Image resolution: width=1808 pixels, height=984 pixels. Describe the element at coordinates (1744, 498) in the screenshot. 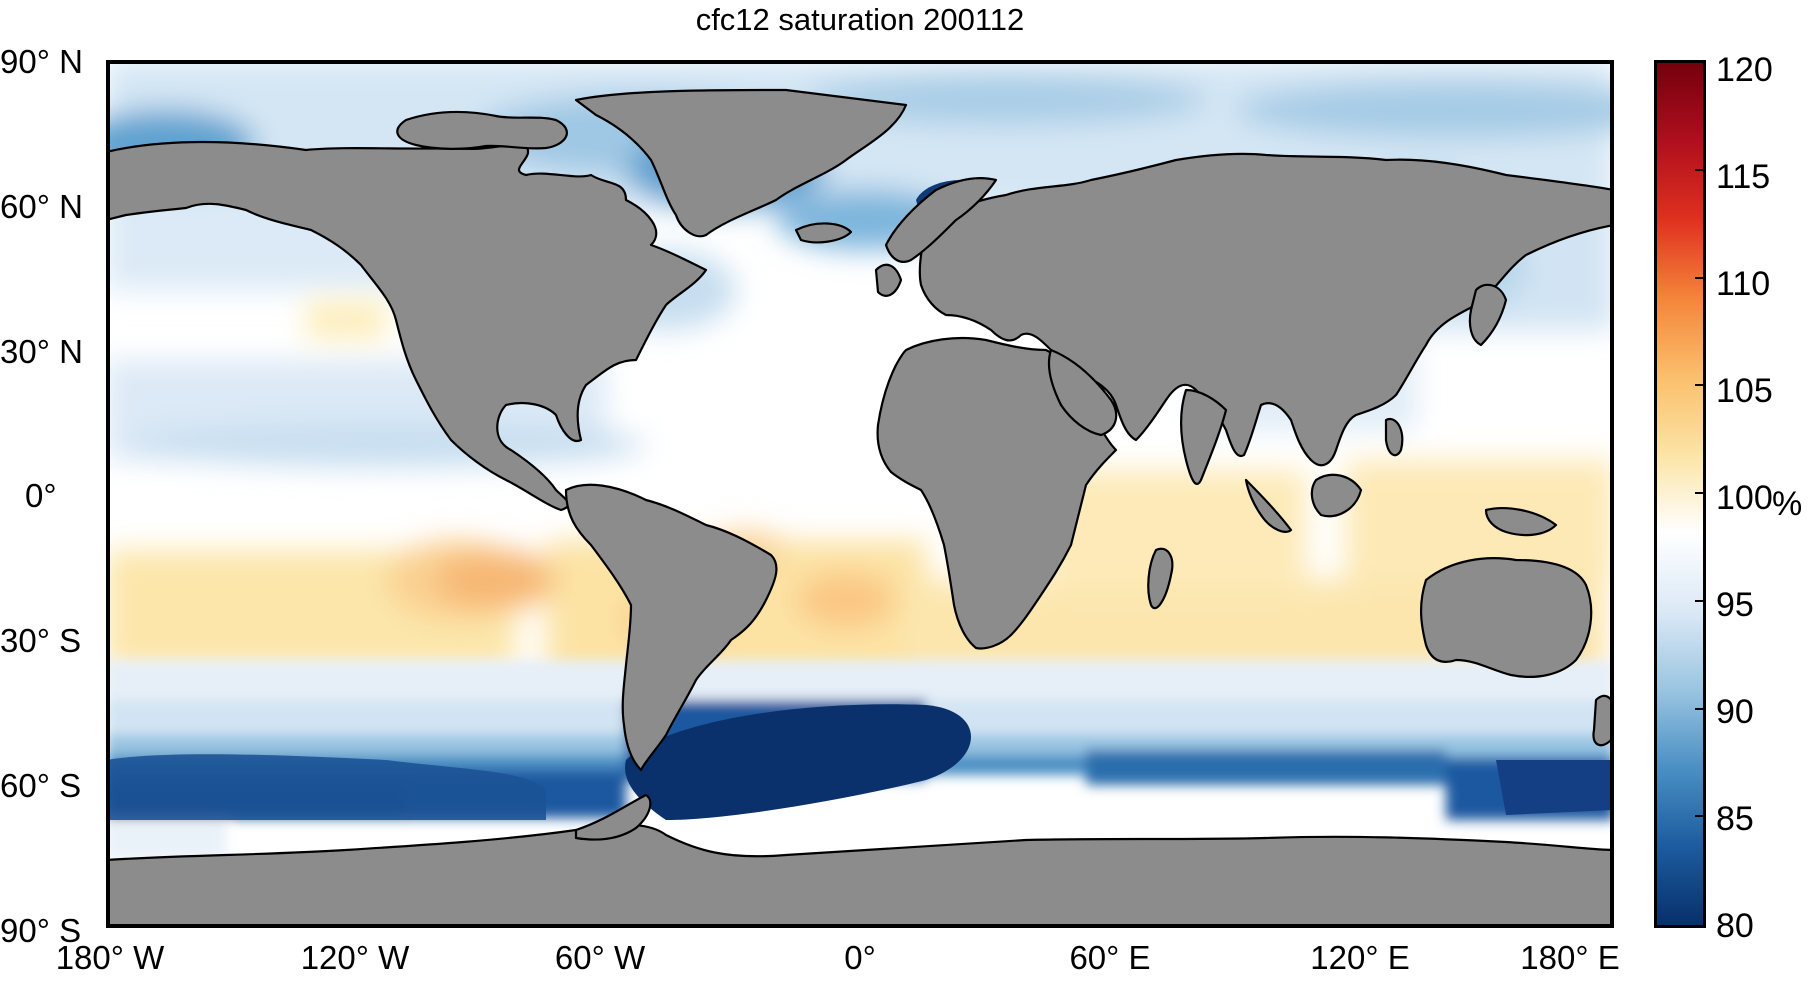

I see `colorbar-tick-100: 100` at that location.